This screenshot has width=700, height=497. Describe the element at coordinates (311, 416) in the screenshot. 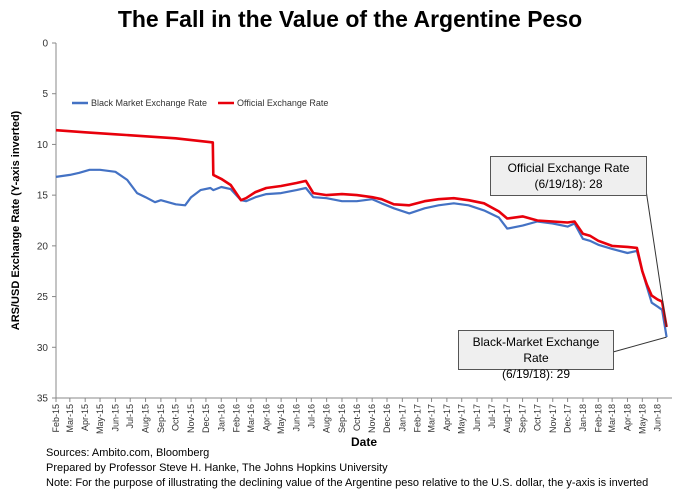

I see `x-tick-label: Jul-16` at that location.